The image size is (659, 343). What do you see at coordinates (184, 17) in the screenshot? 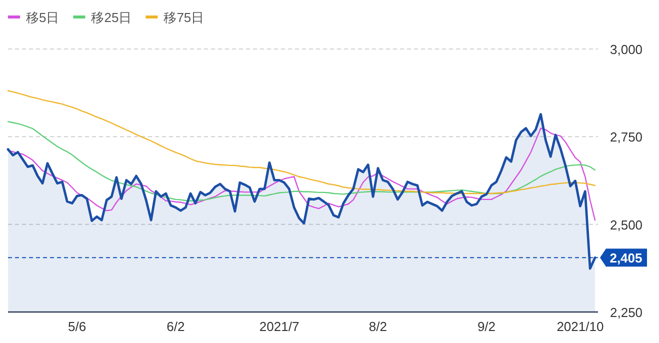
I see `legend-label: 移75日` at bounding box center [184, 17].